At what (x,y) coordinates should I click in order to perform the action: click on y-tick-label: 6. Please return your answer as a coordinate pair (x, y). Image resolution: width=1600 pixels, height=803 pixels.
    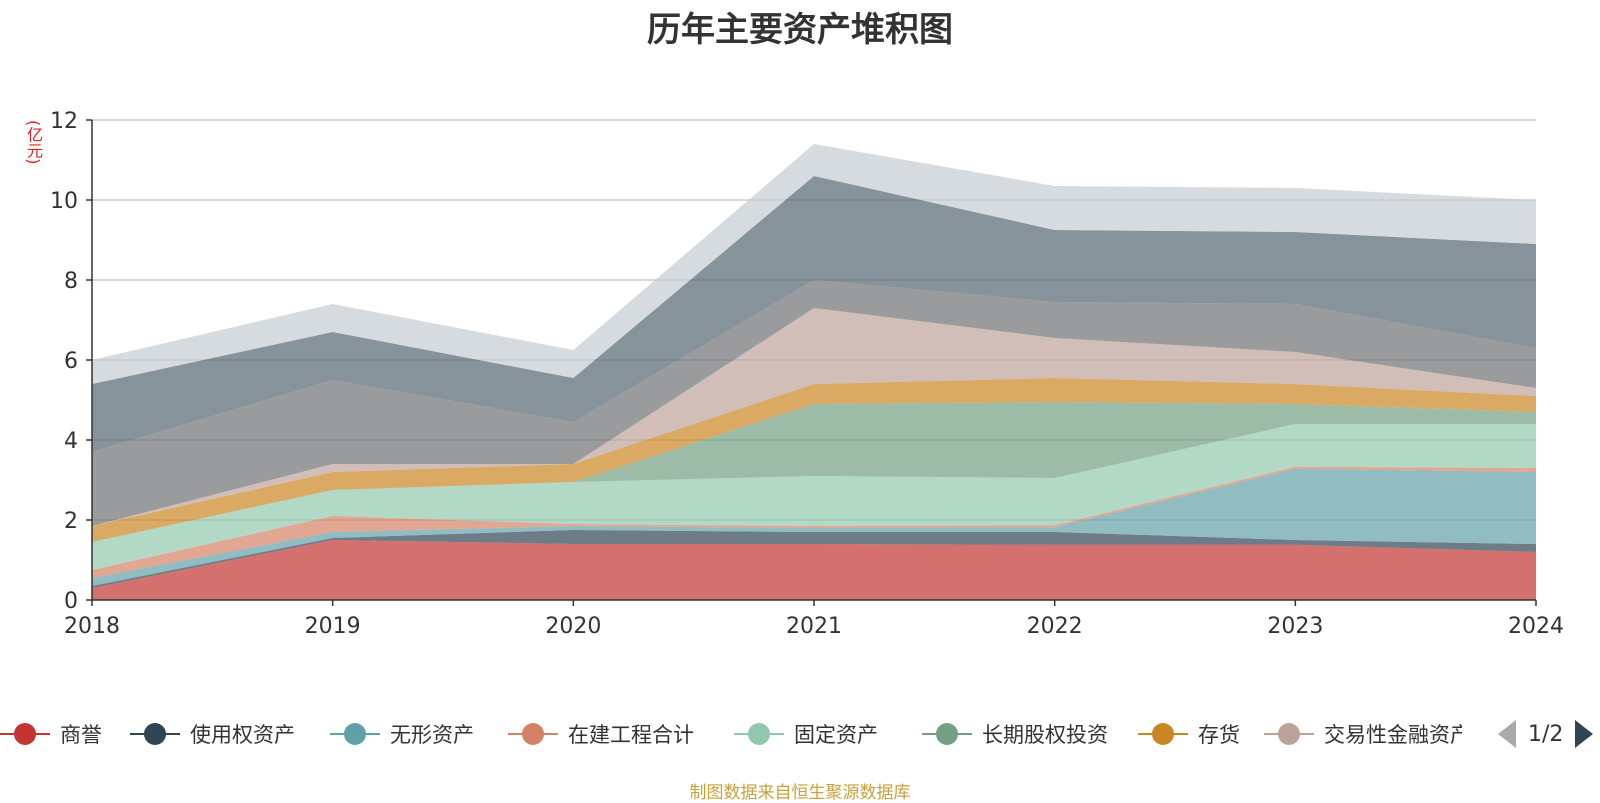
    Looking at the image, I should click on (71, 361).